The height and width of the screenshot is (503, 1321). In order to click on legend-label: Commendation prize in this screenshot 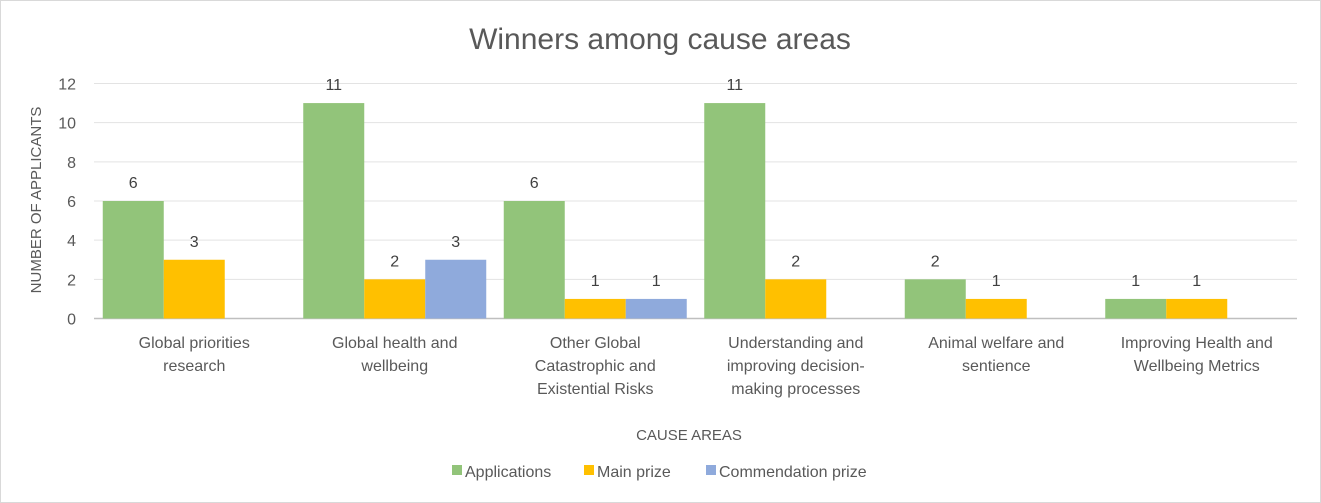, I will do `click(793, 472)`.